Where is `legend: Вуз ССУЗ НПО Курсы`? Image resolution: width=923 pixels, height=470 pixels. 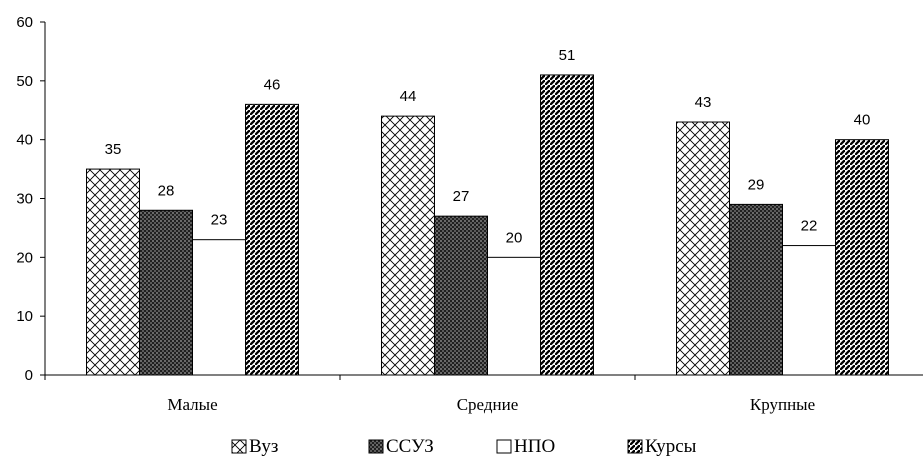 legend: Вуз ССУЗ НПО Курсы is located at coordinates (464, 446).